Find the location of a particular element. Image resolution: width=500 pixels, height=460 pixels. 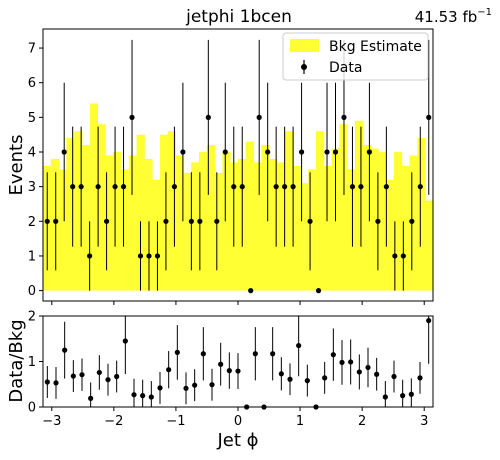

y-tick-label: 6 is located at coordinates (32, 83).